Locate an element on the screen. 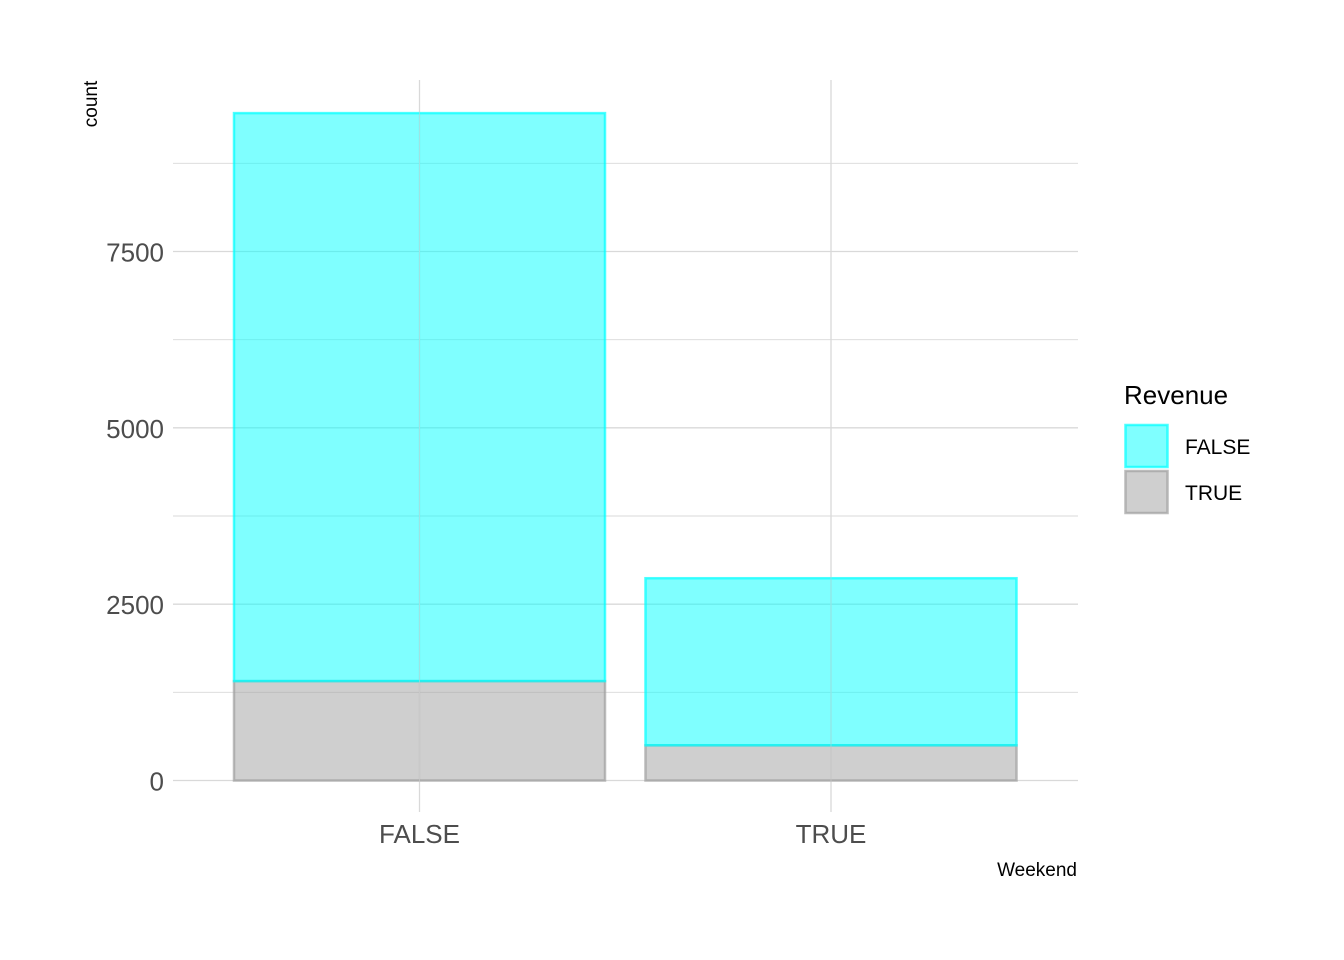 This screenshot has height=960, width=1344. x-tick-labels: FALSE TRUE is located at coordinates (622, 834).